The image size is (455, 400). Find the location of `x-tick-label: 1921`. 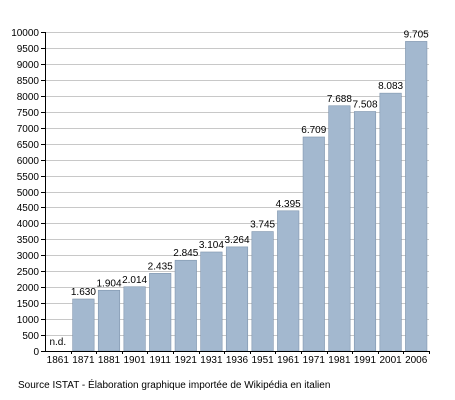

x-tick-label: 1921 is located at coordinates (186, 360).